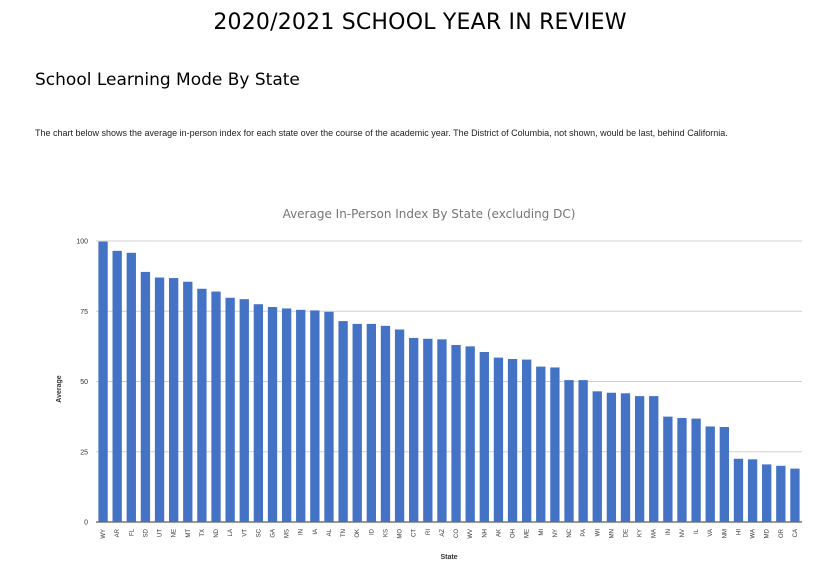  Describe the element at coordinates (316, 532) in the screenshot. I see `x-tick-label: IA` at that location.